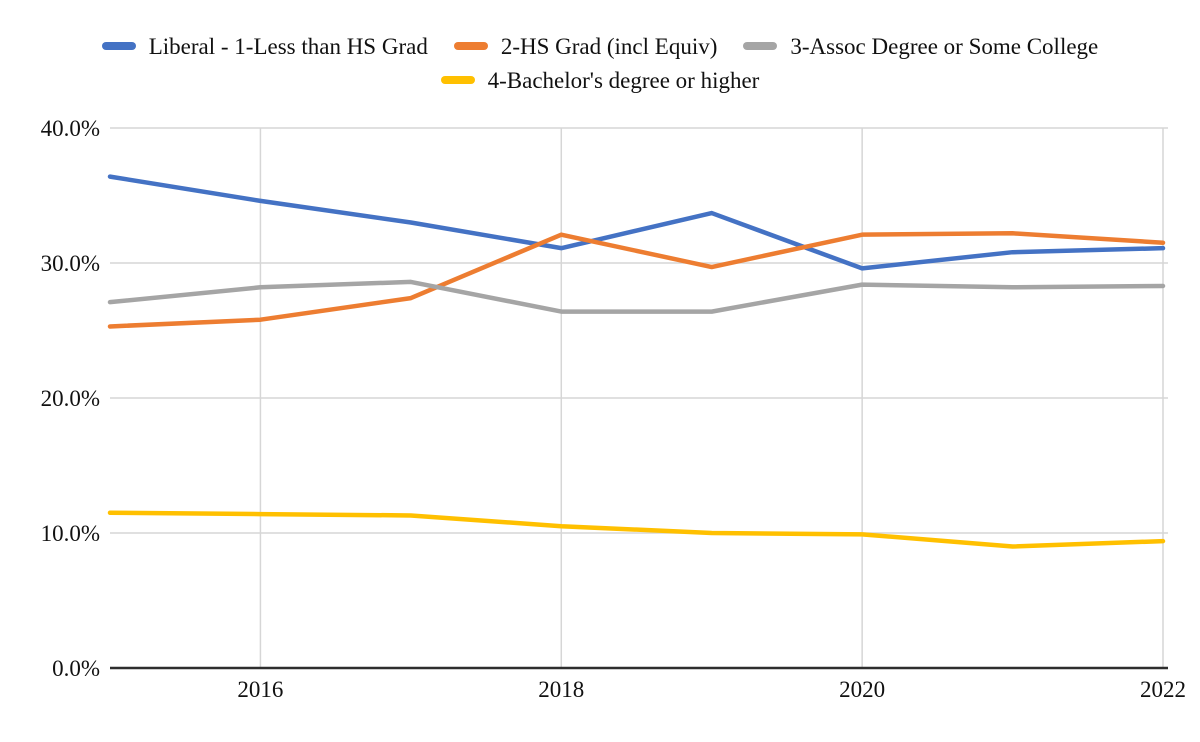  Describe the element at coordinates (76, 668) in the screenshot. I see `y-axis-tick-label: 0.0%` at that location.